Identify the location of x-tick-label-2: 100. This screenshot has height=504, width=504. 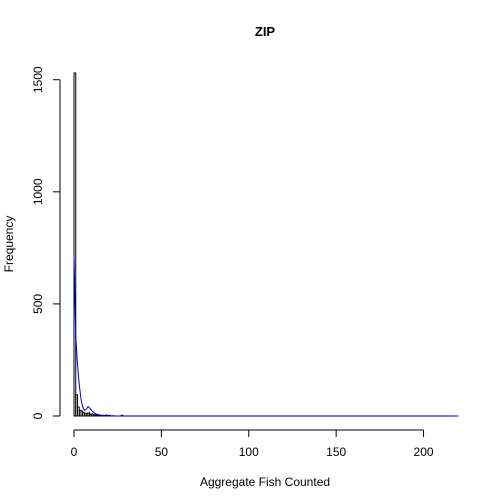
(249, 452).